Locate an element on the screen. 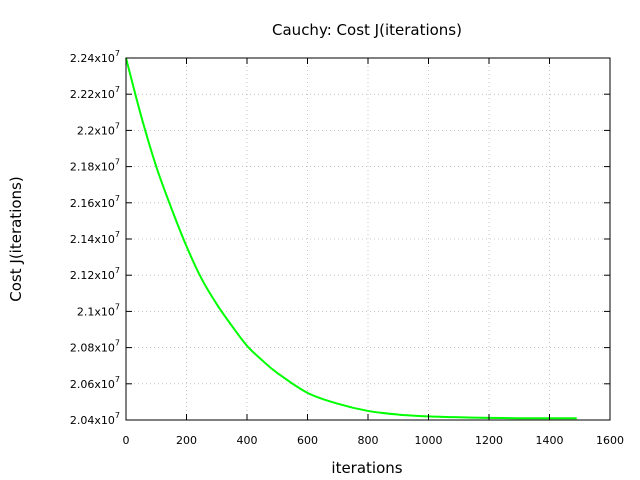  x-tick-label: 400 is located at coordinates (247, 440).